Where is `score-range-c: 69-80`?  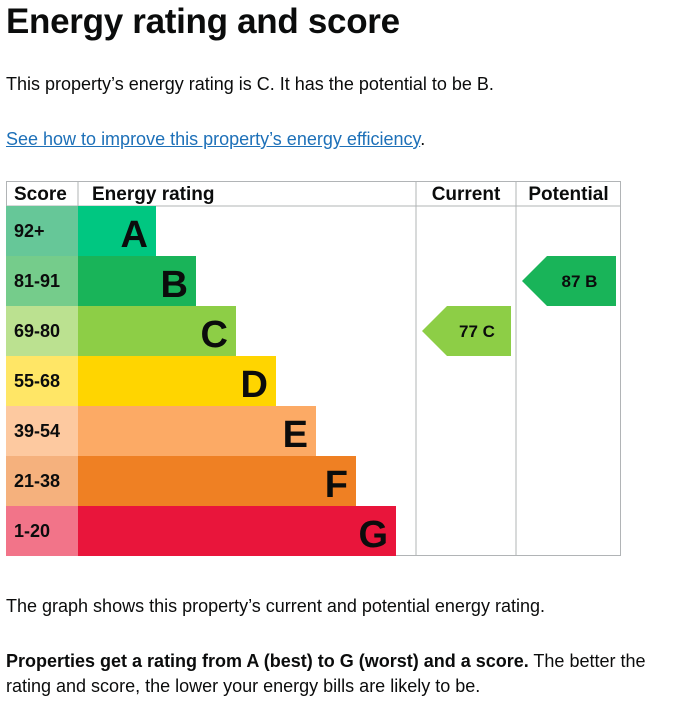
score-range-c: 69-80 is located at coordinates (37, 331).